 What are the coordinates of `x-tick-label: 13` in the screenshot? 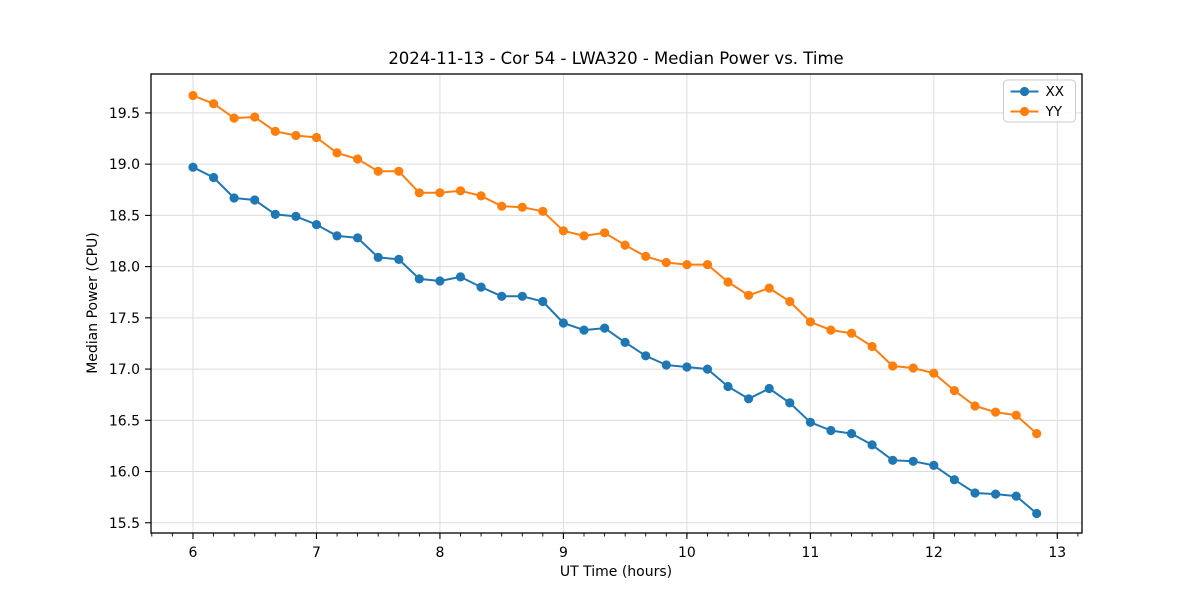 It's located at (1057, 553).